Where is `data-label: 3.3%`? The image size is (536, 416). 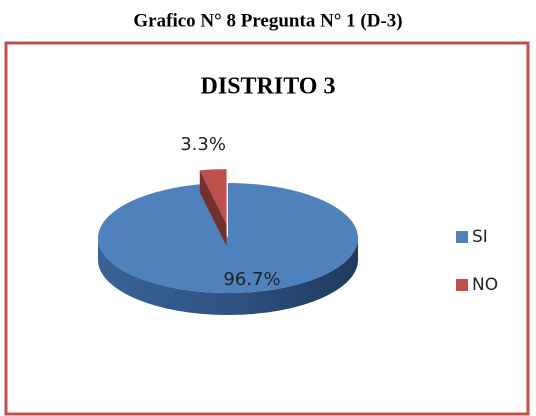
data-label: 3.3% is located at coordinates (203, 144).